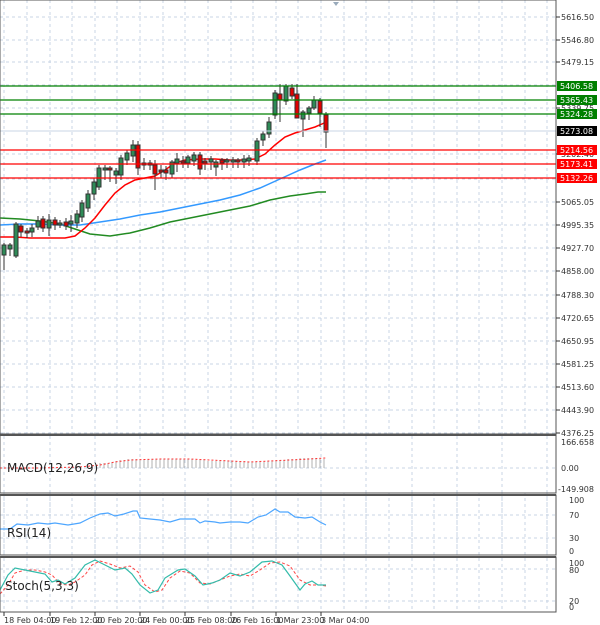 The image size is (600, 625). What do you see at coordinates (257, 620) in the screenshot?
I see `time-label: 26 Feb 16:00` at bounding box center [257, 620].